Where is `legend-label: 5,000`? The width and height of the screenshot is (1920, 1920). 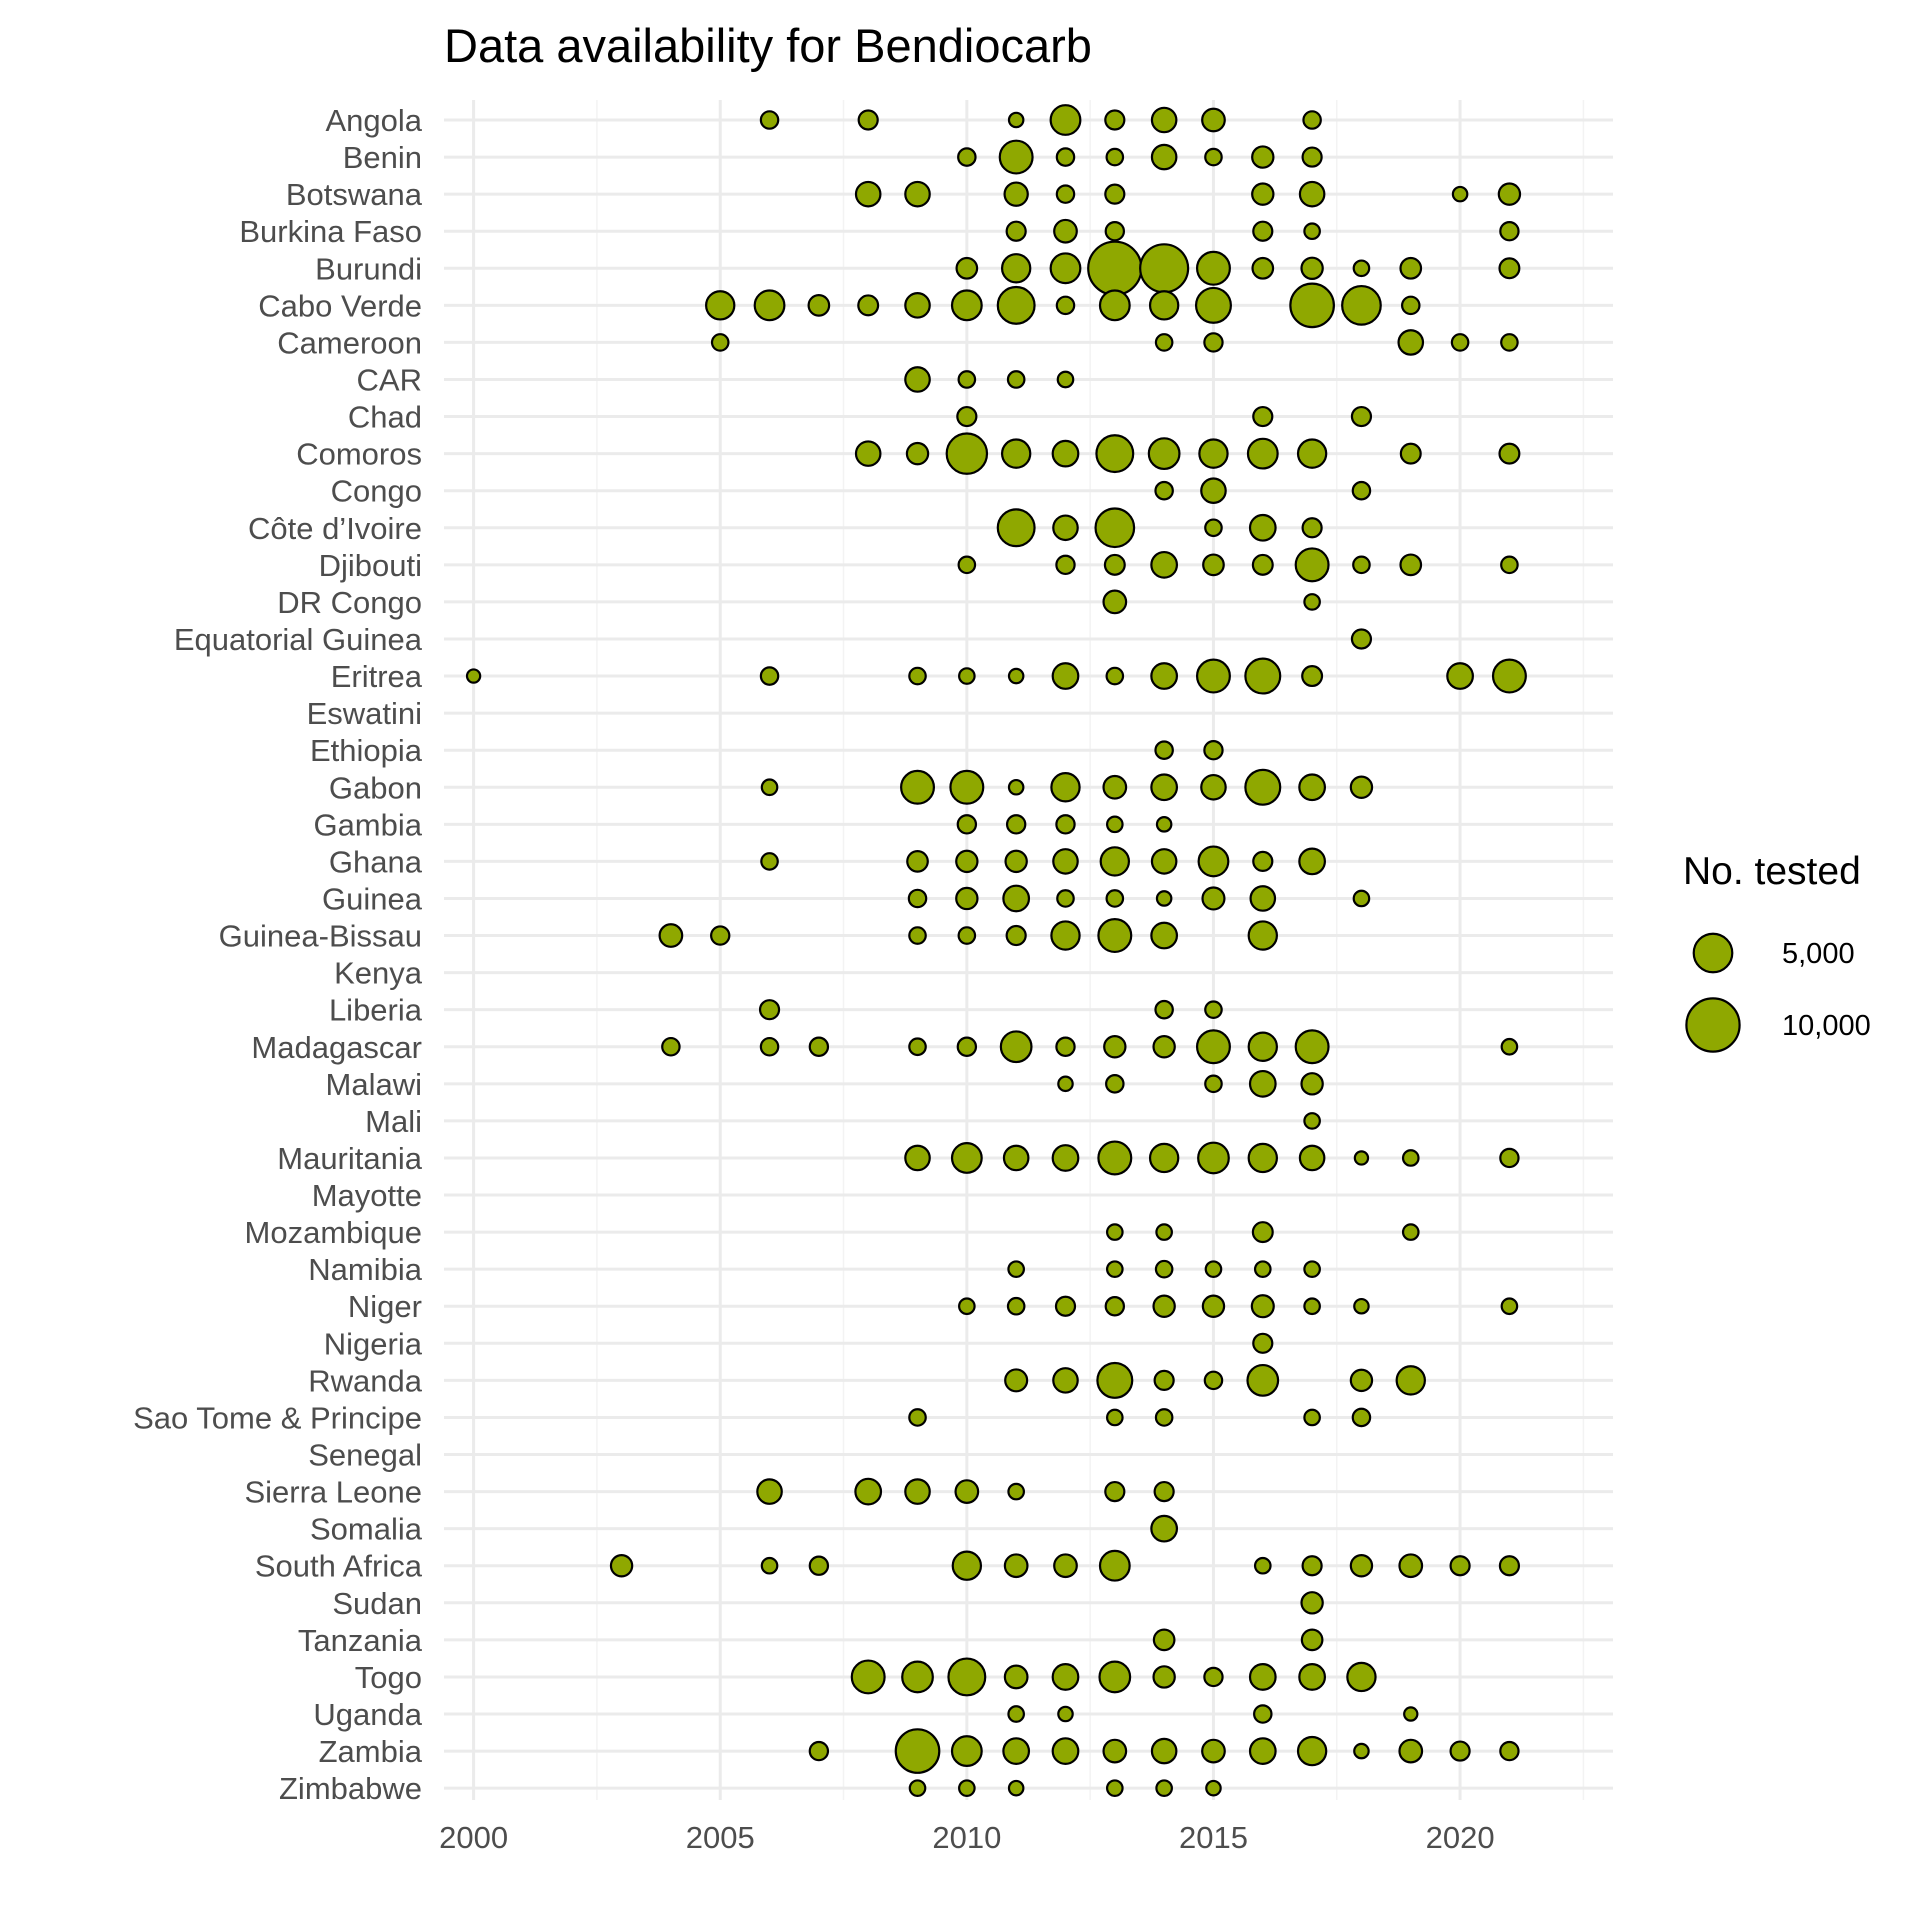
legend-label: 5,000 is located at coordinates (1818, 954).